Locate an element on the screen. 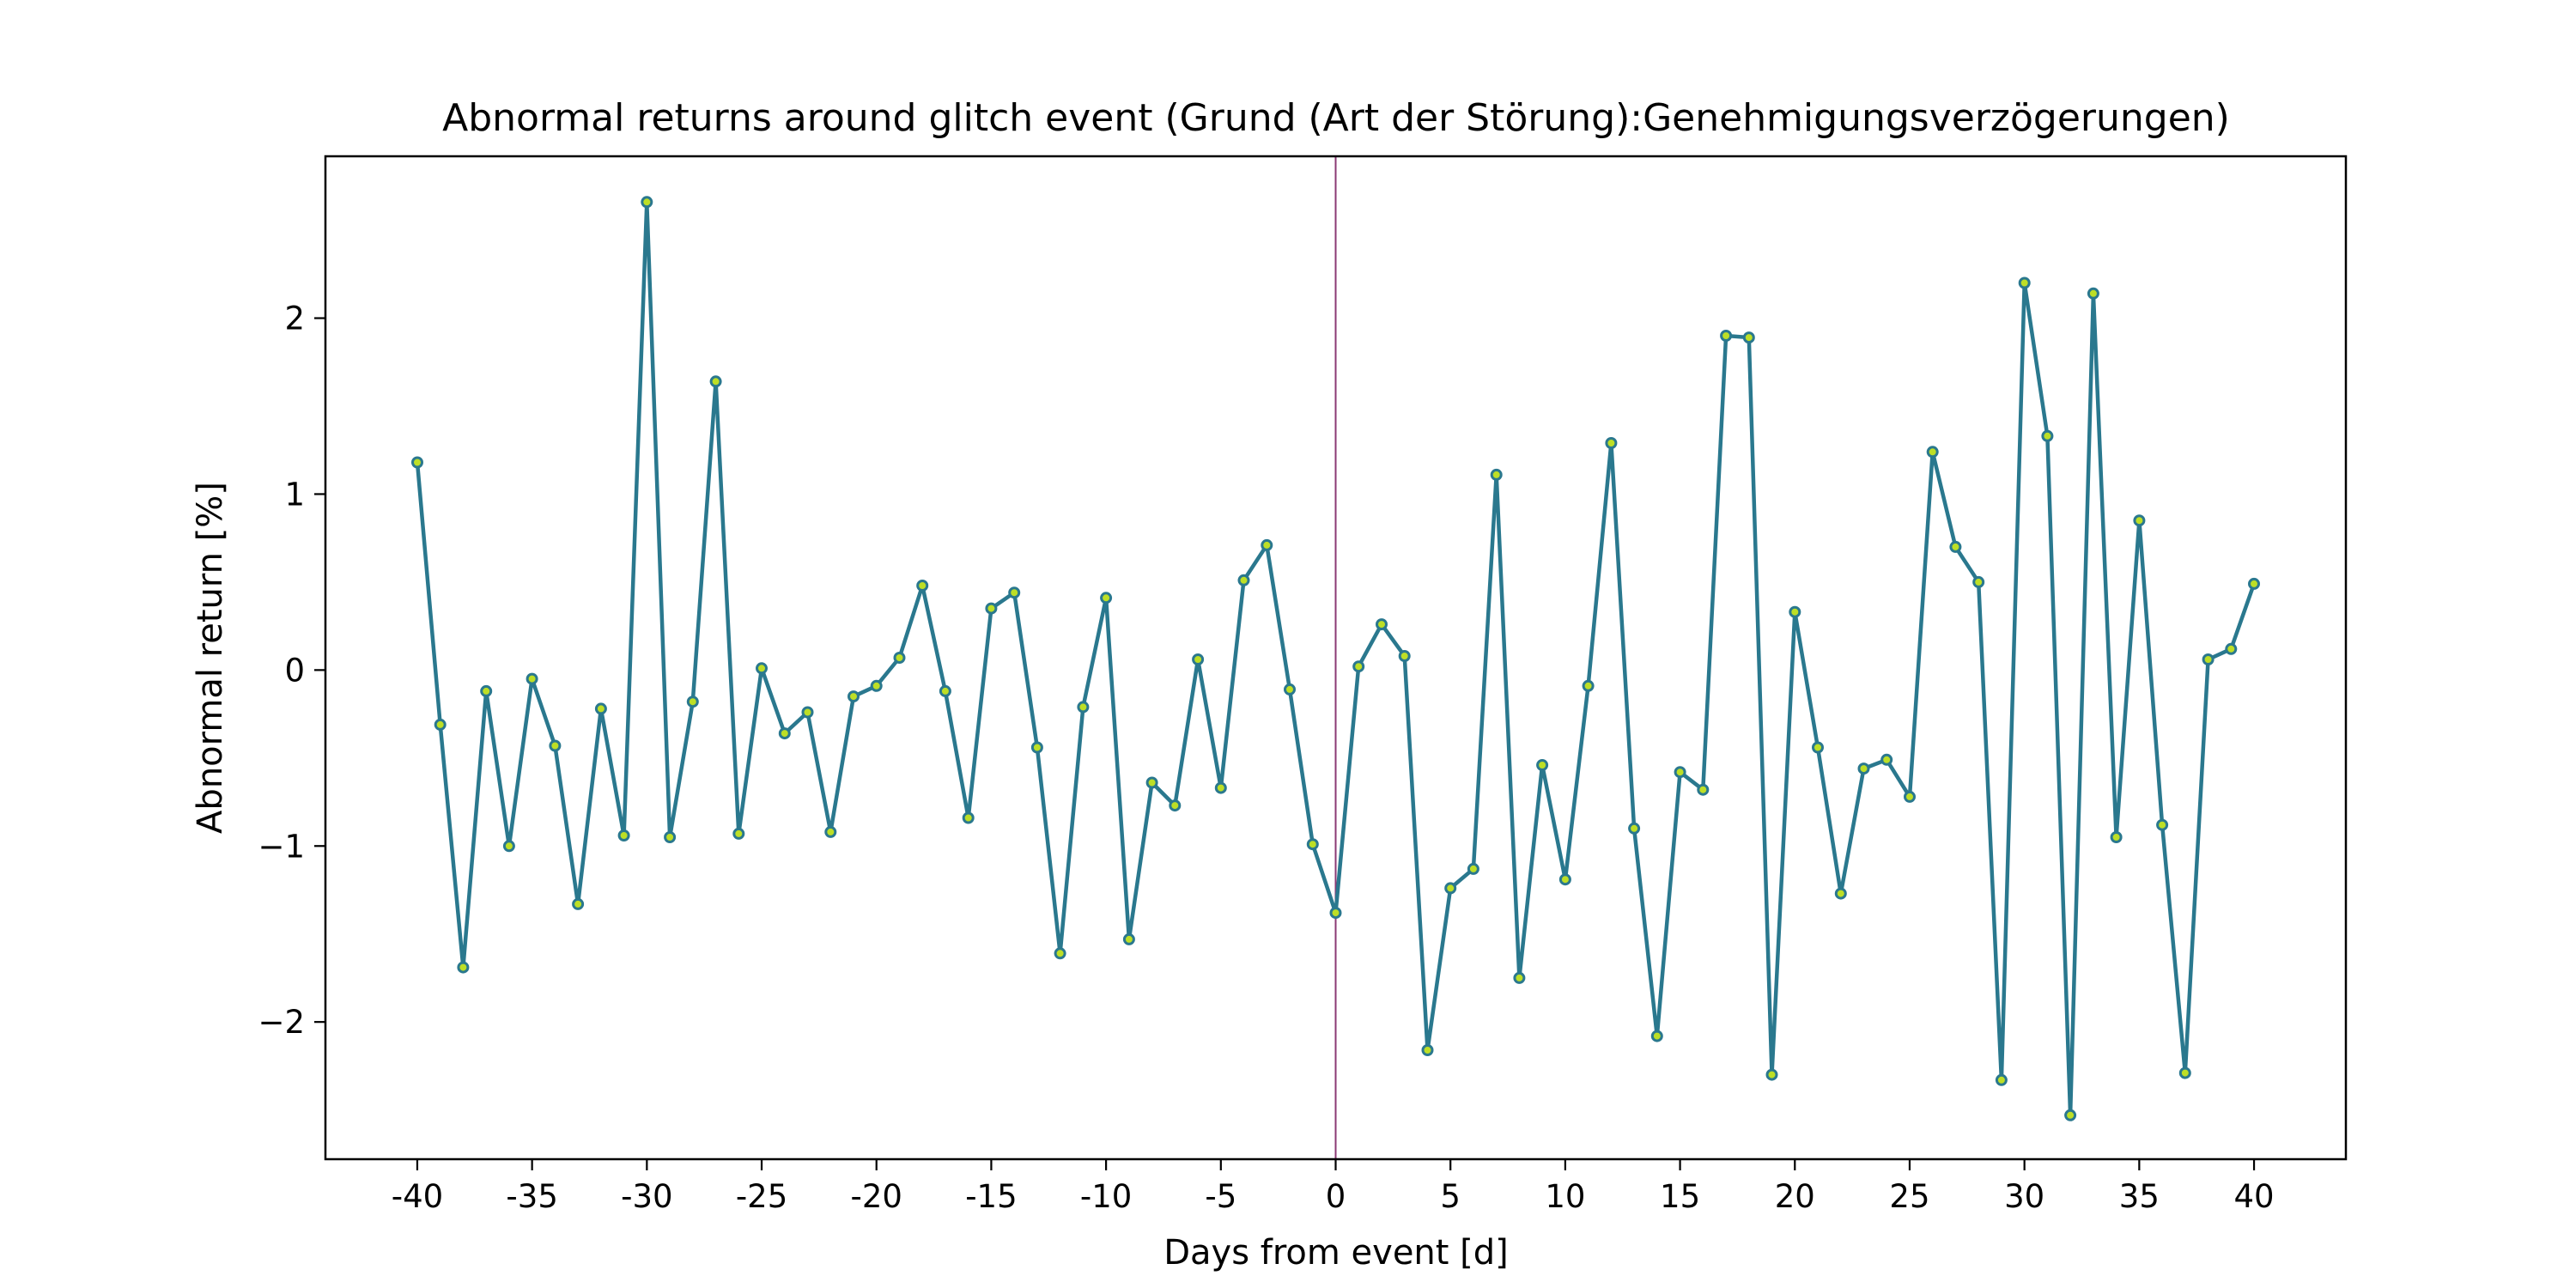  x-tick-label: 35 is located at coordinates (2140, 1196).